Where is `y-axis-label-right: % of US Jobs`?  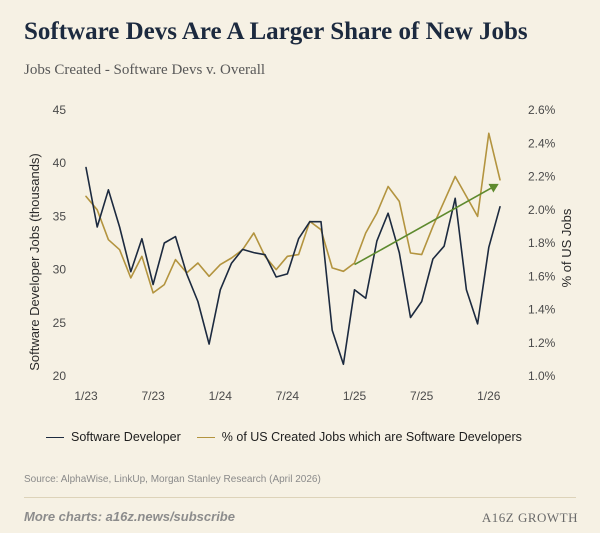 y-axis-label-right: % of US Jobs is located at coordinates (566, 247).